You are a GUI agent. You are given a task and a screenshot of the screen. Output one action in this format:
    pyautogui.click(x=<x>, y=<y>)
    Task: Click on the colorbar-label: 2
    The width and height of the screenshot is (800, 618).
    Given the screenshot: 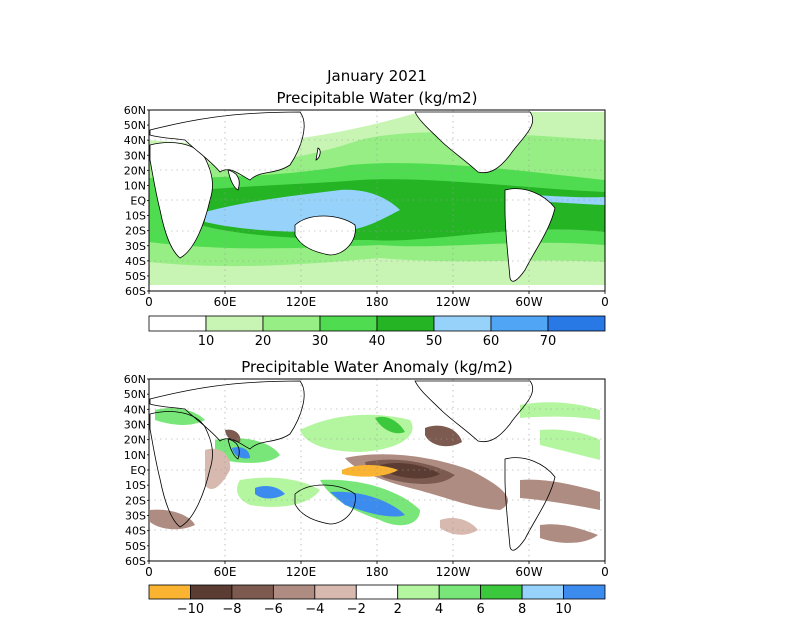 What is the action you would take?
    pyautogui.click(x=398, y=609)
    